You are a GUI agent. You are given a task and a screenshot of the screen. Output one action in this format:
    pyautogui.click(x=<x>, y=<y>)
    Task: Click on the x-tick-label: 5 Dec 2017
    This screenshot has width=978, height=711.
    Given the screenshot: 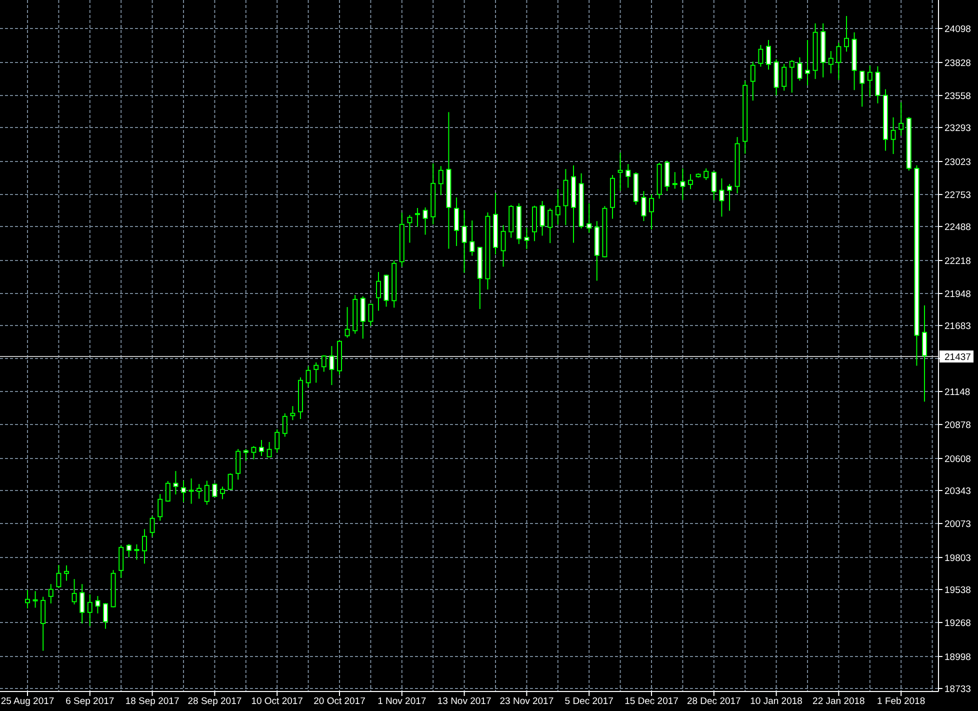 What is the action you would take?
    pyautogui.click(x=589, y=701)
    